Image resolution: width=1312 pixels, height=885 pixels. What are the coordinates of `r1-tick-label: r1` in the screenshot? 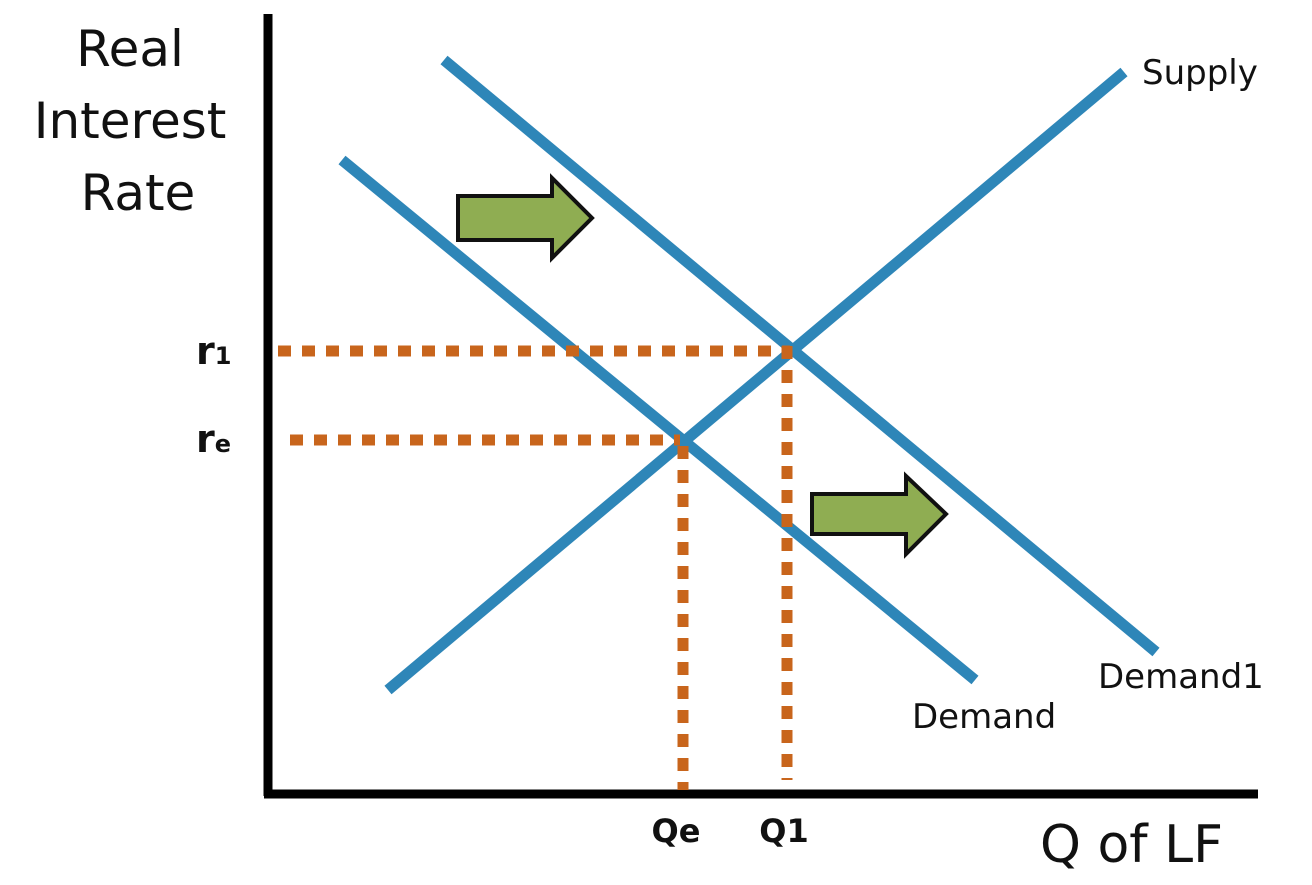 It's located at (213, 351).